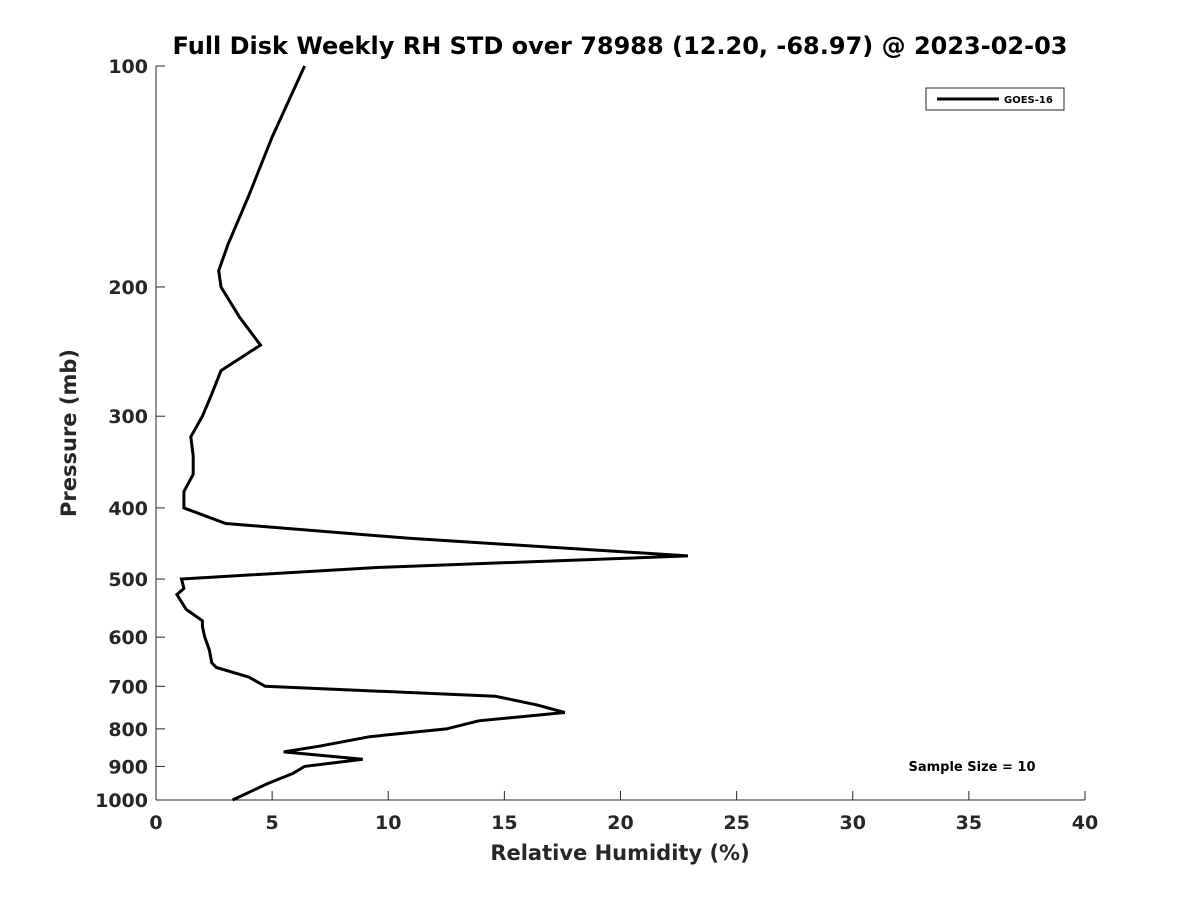 Image resolution: width=1200 pixels, height=900 pixels. What do you see at coordinates (1085, 823) in the screenshot?
I see `x-tick-label: 40` at bounding box center [1085, 823].